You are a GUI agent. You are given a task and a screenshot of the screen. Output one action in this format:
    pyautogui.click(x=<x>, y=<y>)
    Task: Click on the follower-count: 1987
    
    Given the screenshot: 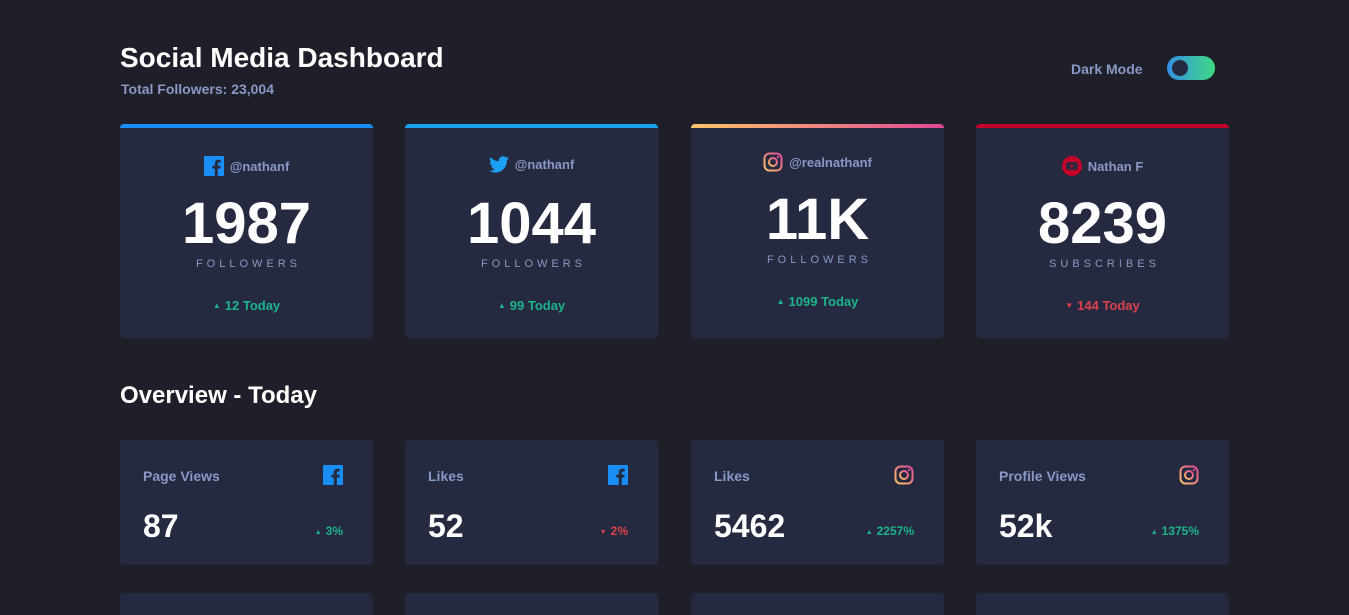 What is the action you would take?
    pyautogui.click(x=246, y=223)
    